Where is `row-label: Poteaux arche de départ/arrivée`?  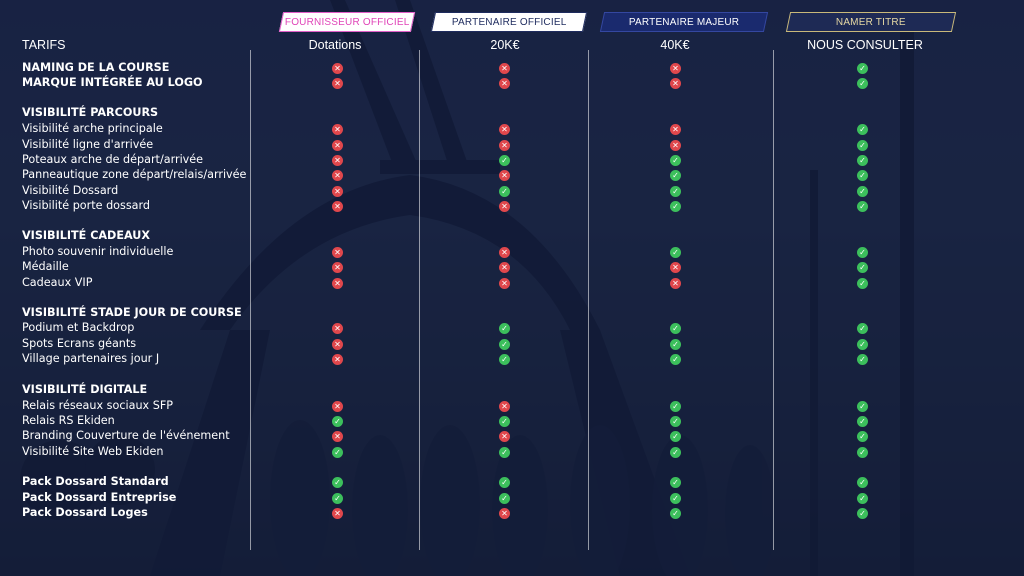 row-label: Poteaux arche de départ/arrivée is located at coordinates (113, 159).